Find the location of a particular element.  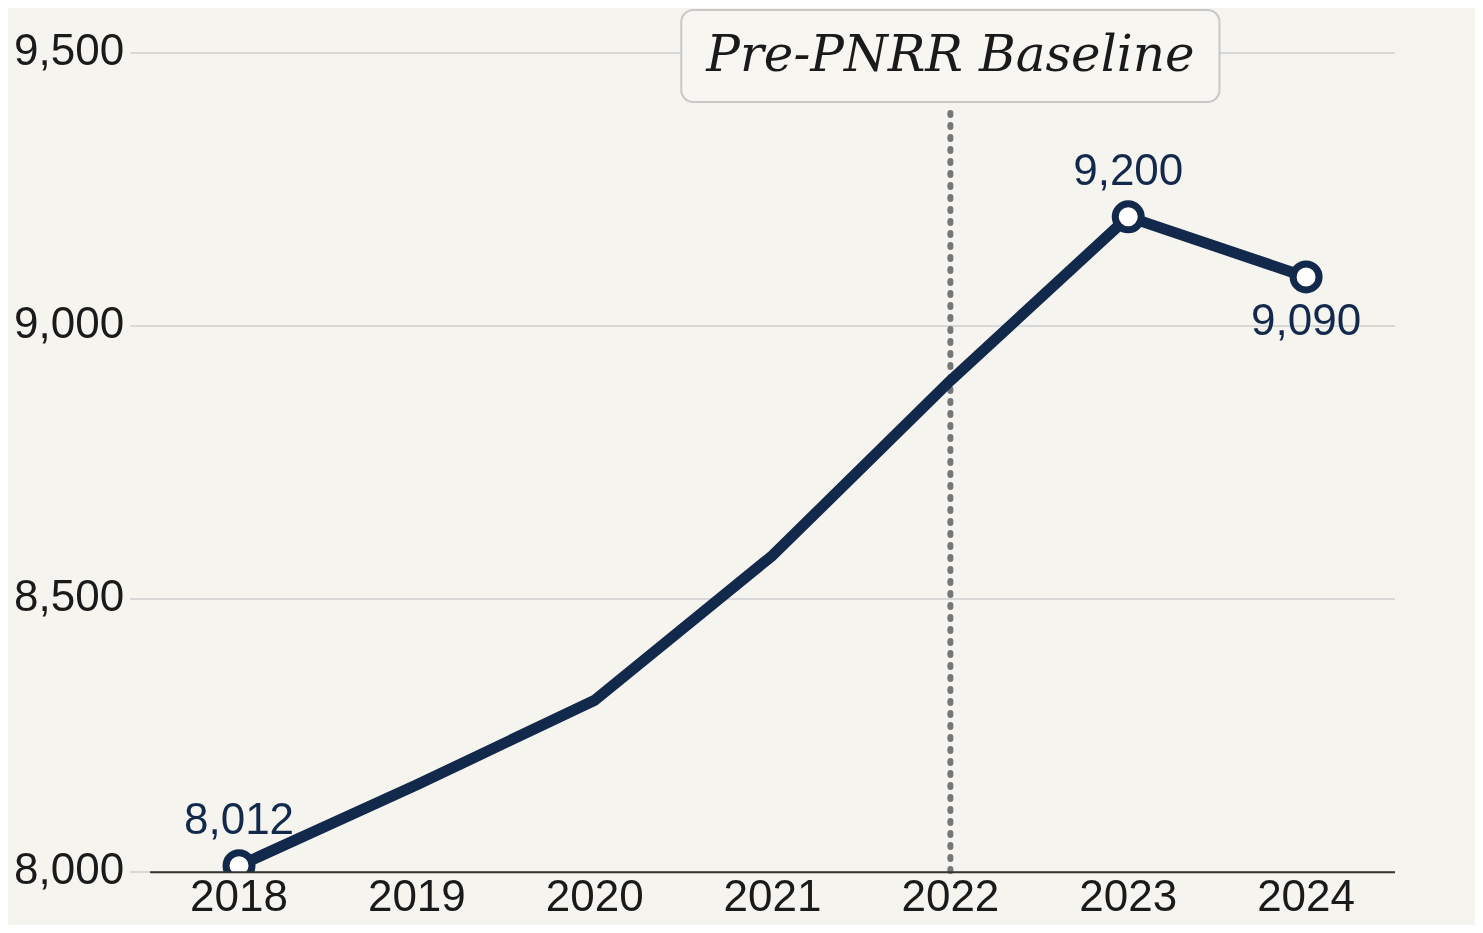

x-tick-label: 2020 is located at coordinates (594, 895).